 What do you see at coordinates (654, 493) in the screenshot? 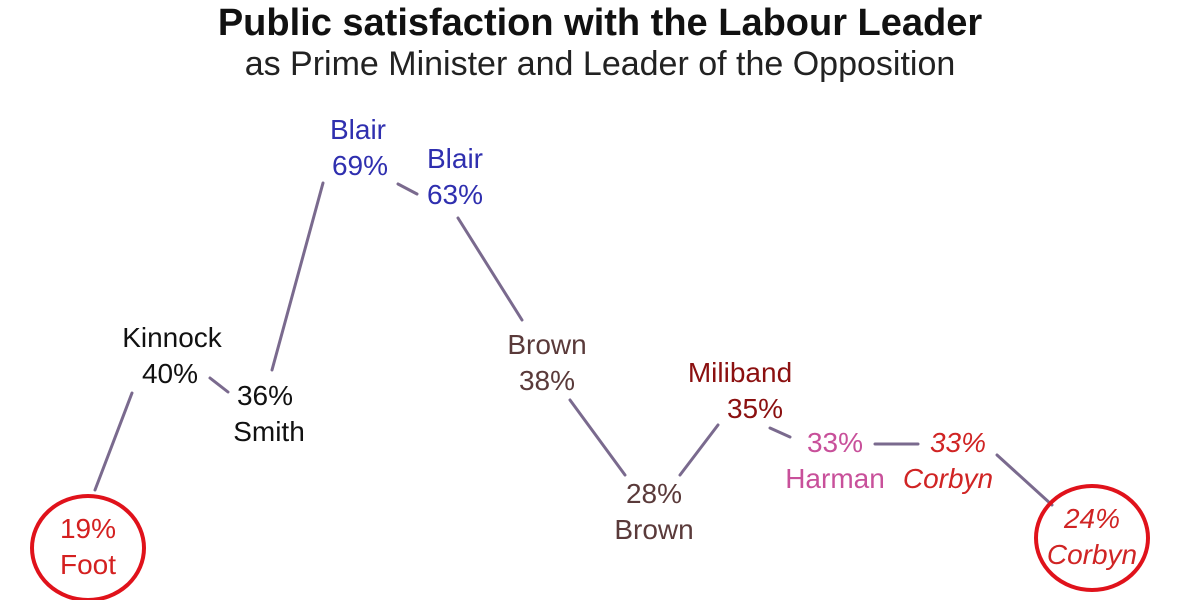
I see `data-label-value: 28%` at bounding box center [654, 493].